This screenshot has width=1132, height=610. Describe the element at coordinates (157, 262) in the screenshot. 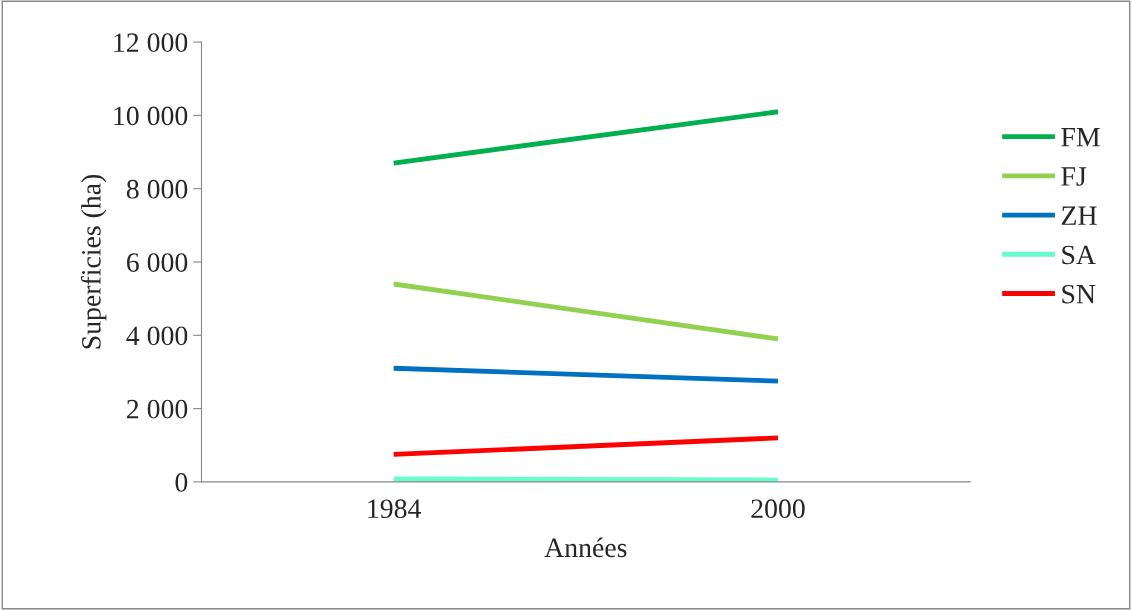

I see `y-tick-label: 6 000` at that location.